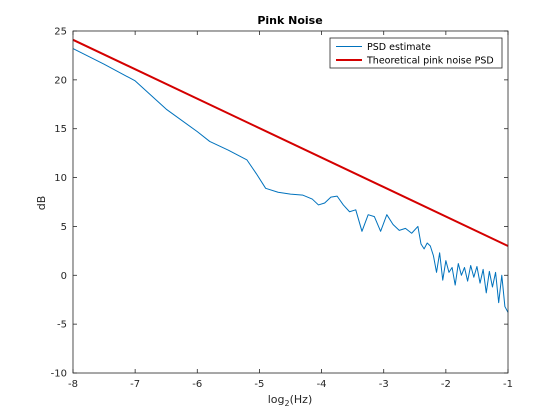  I want to click on y-tick-label-0: -10, so click(59, 374).